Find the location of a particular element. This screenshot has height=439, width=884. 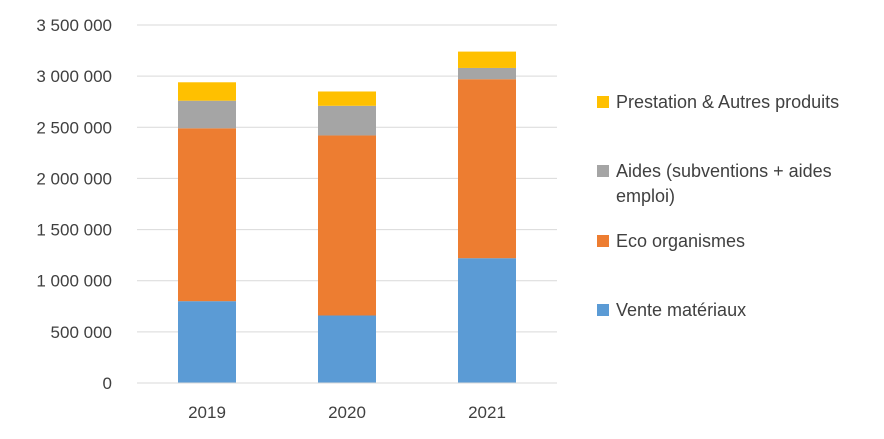

y-tick-label: 1 500 000 is located at coordinates (74, 230).